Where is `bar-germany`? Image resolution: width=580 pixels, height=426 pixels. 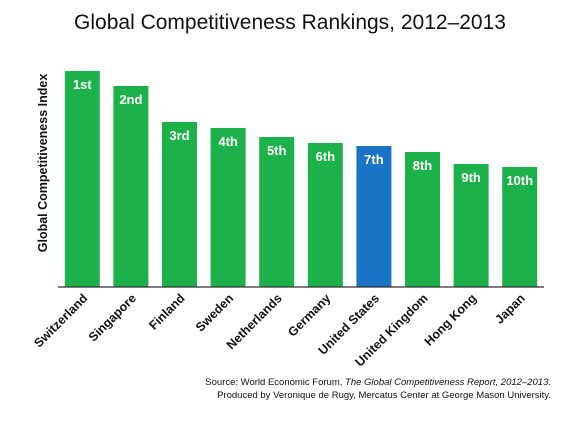
bar-germany is located at coordinates (325, 215).